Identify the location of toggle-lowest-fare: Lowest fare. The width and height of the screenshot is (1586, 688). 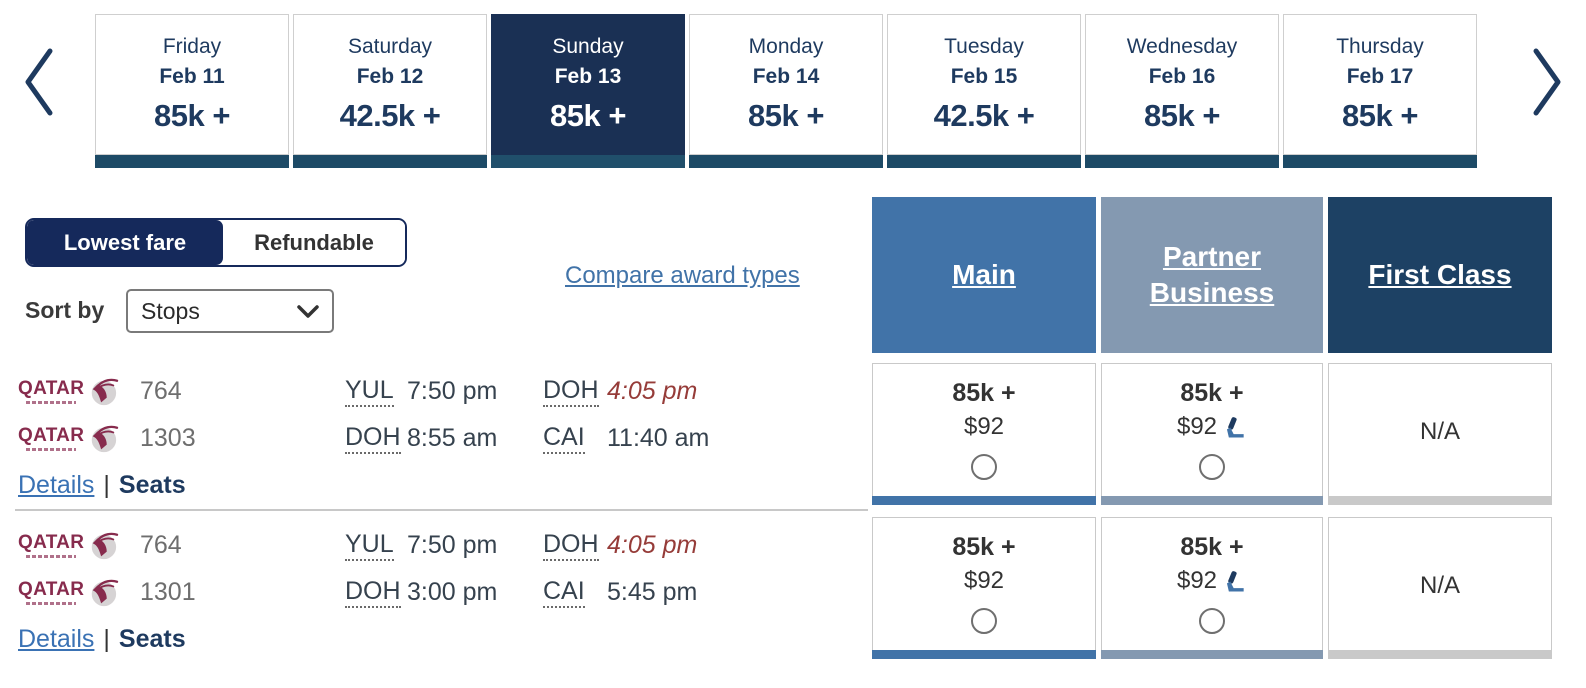
(125, 242).